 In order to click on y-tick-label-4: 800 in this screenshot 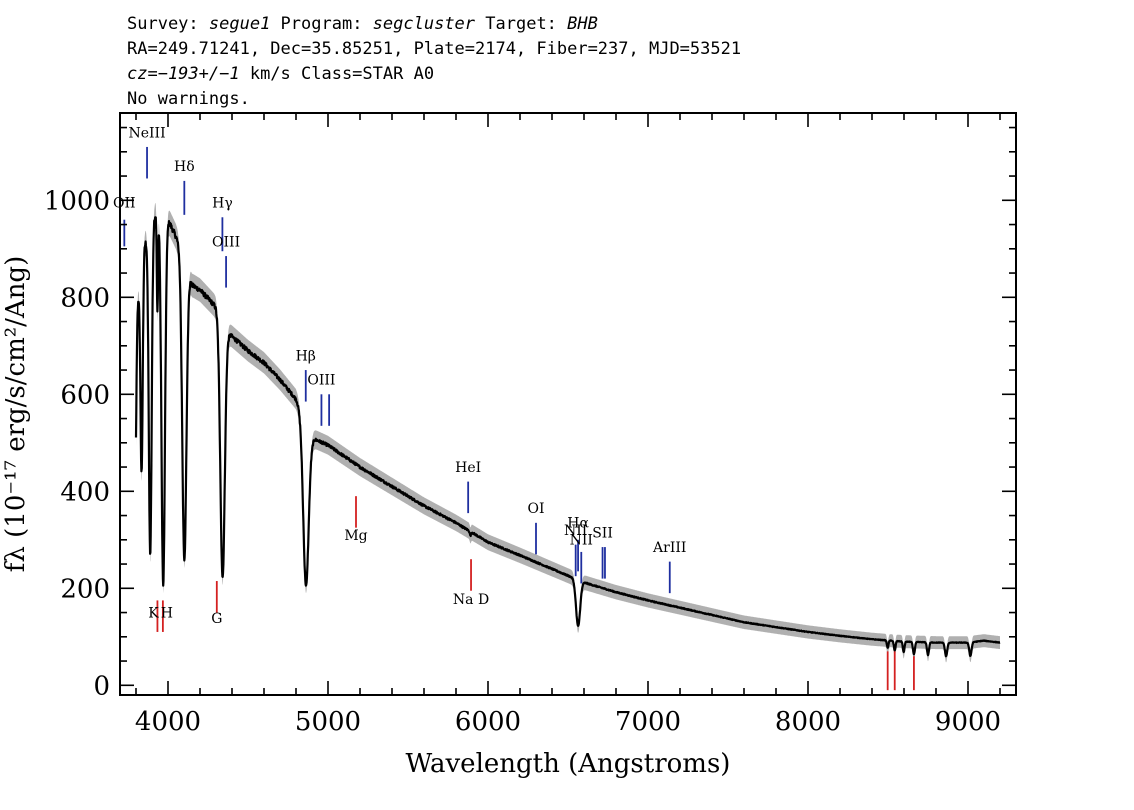, I will do `click(85, 298)`.